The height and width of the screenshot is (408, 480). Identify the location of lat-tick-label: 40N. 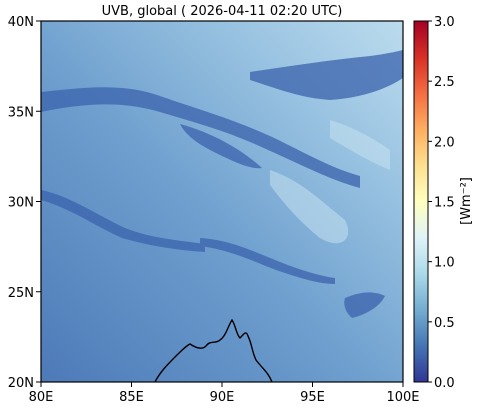
(21, 22).